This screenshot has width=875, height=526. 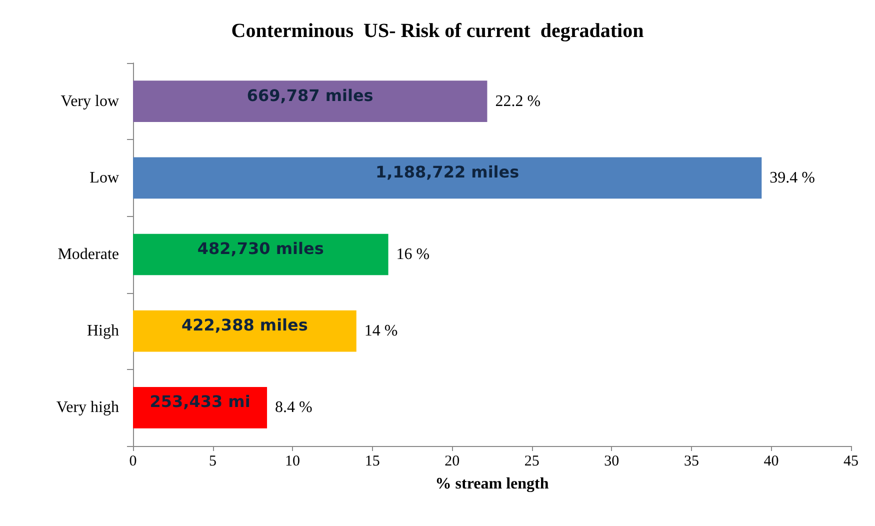 What do you see at coordinates (612, 462) in the screenshot?
I see `x-tick-label: 30` at bounding box center [612, 462].